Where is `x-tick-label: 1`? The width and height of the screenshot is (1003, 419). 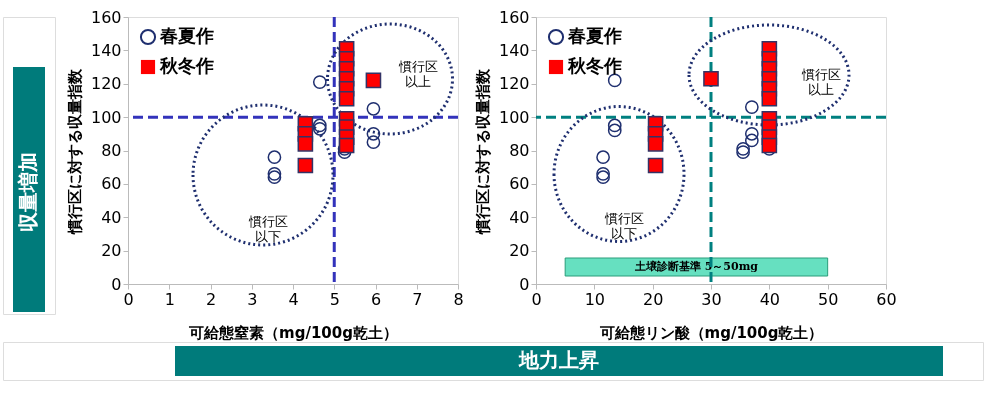
x-tick-label: 1 is located at coordinates (169, 299).